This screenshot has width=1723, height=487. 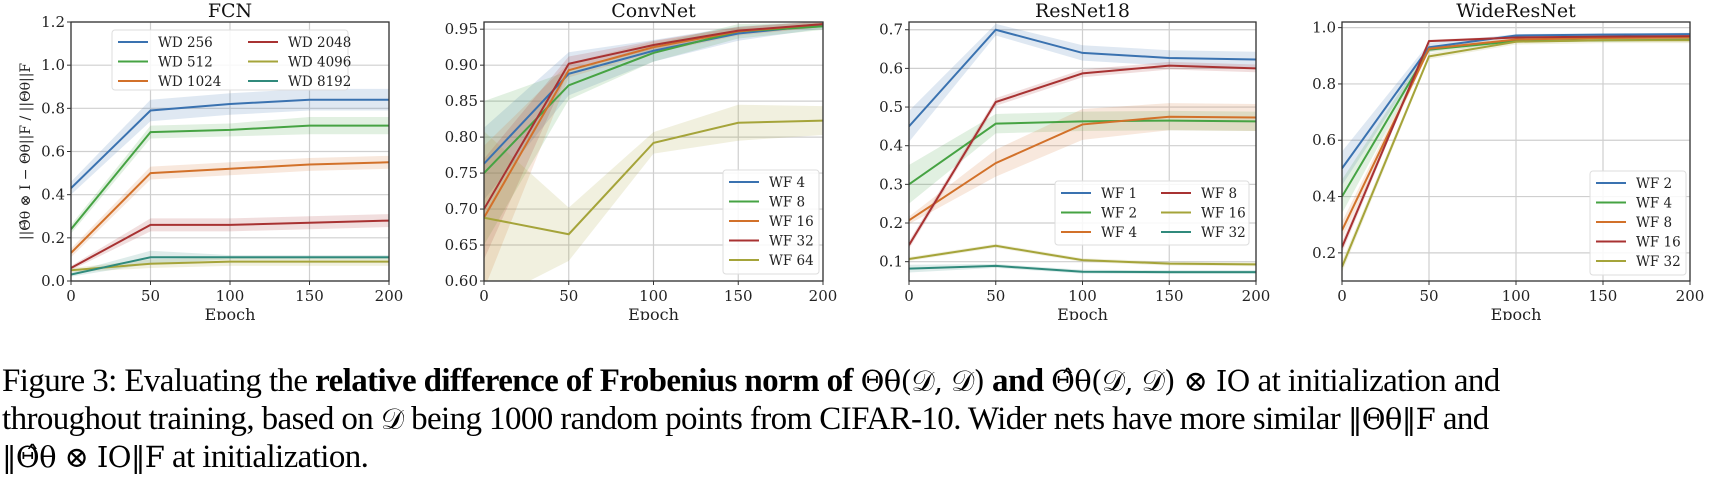 What do you see at coordinates (230, 11) in the screenshot?
I see `chart-title: FCN` at bounding box center [230, 11].